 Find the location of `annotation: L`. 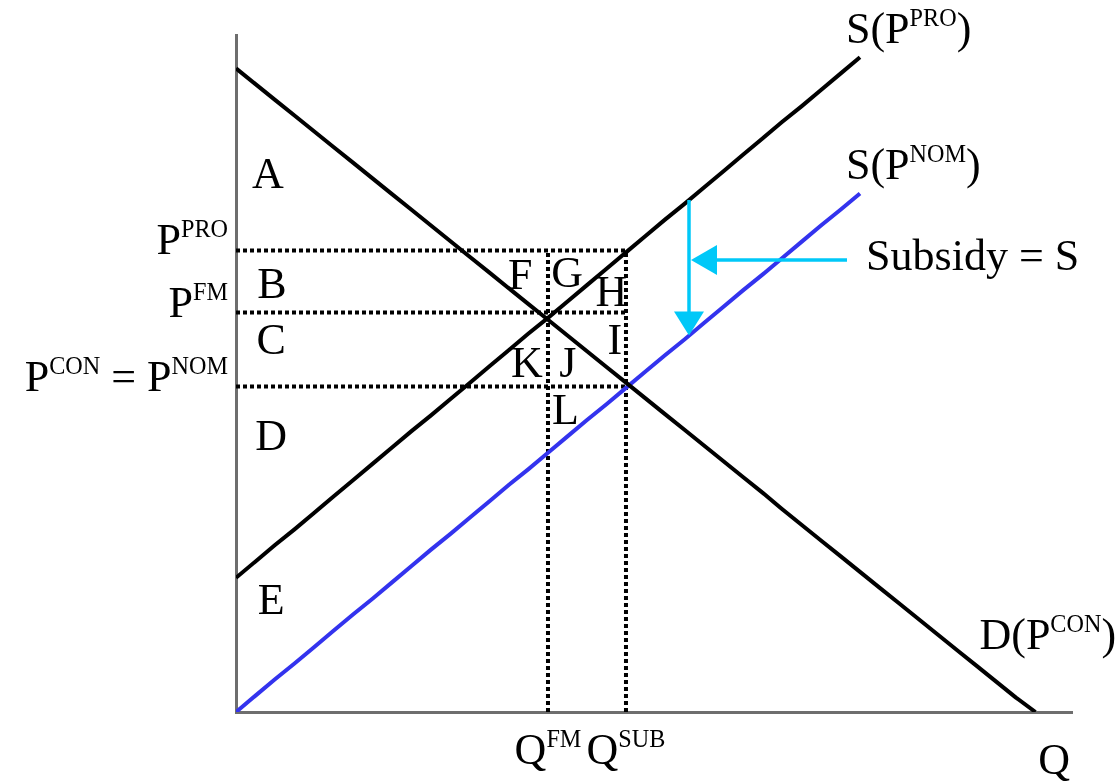

annotation: L is located at coordinates (565, 410).